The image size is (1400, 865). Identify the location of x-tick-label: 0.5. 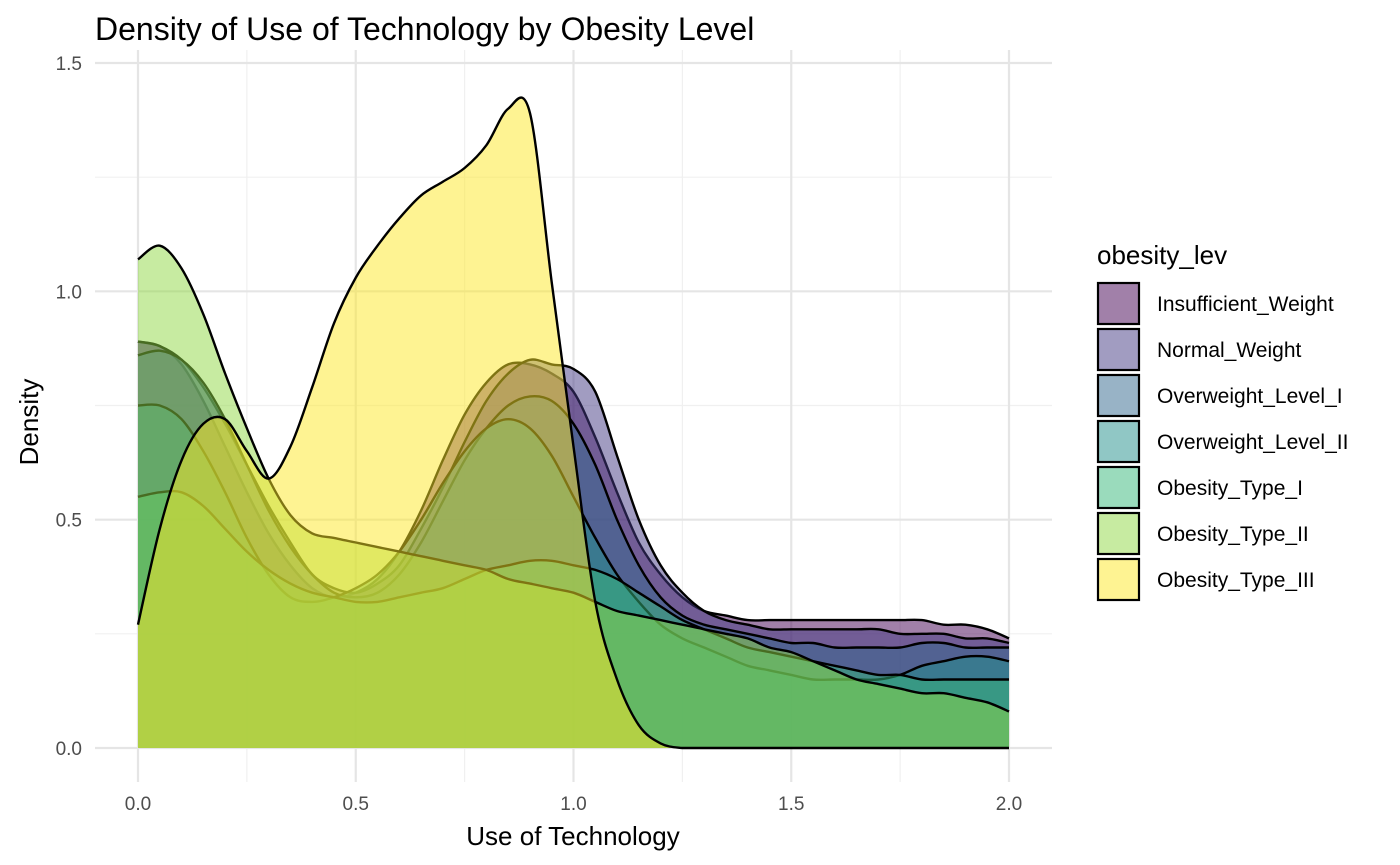
(356, 804).